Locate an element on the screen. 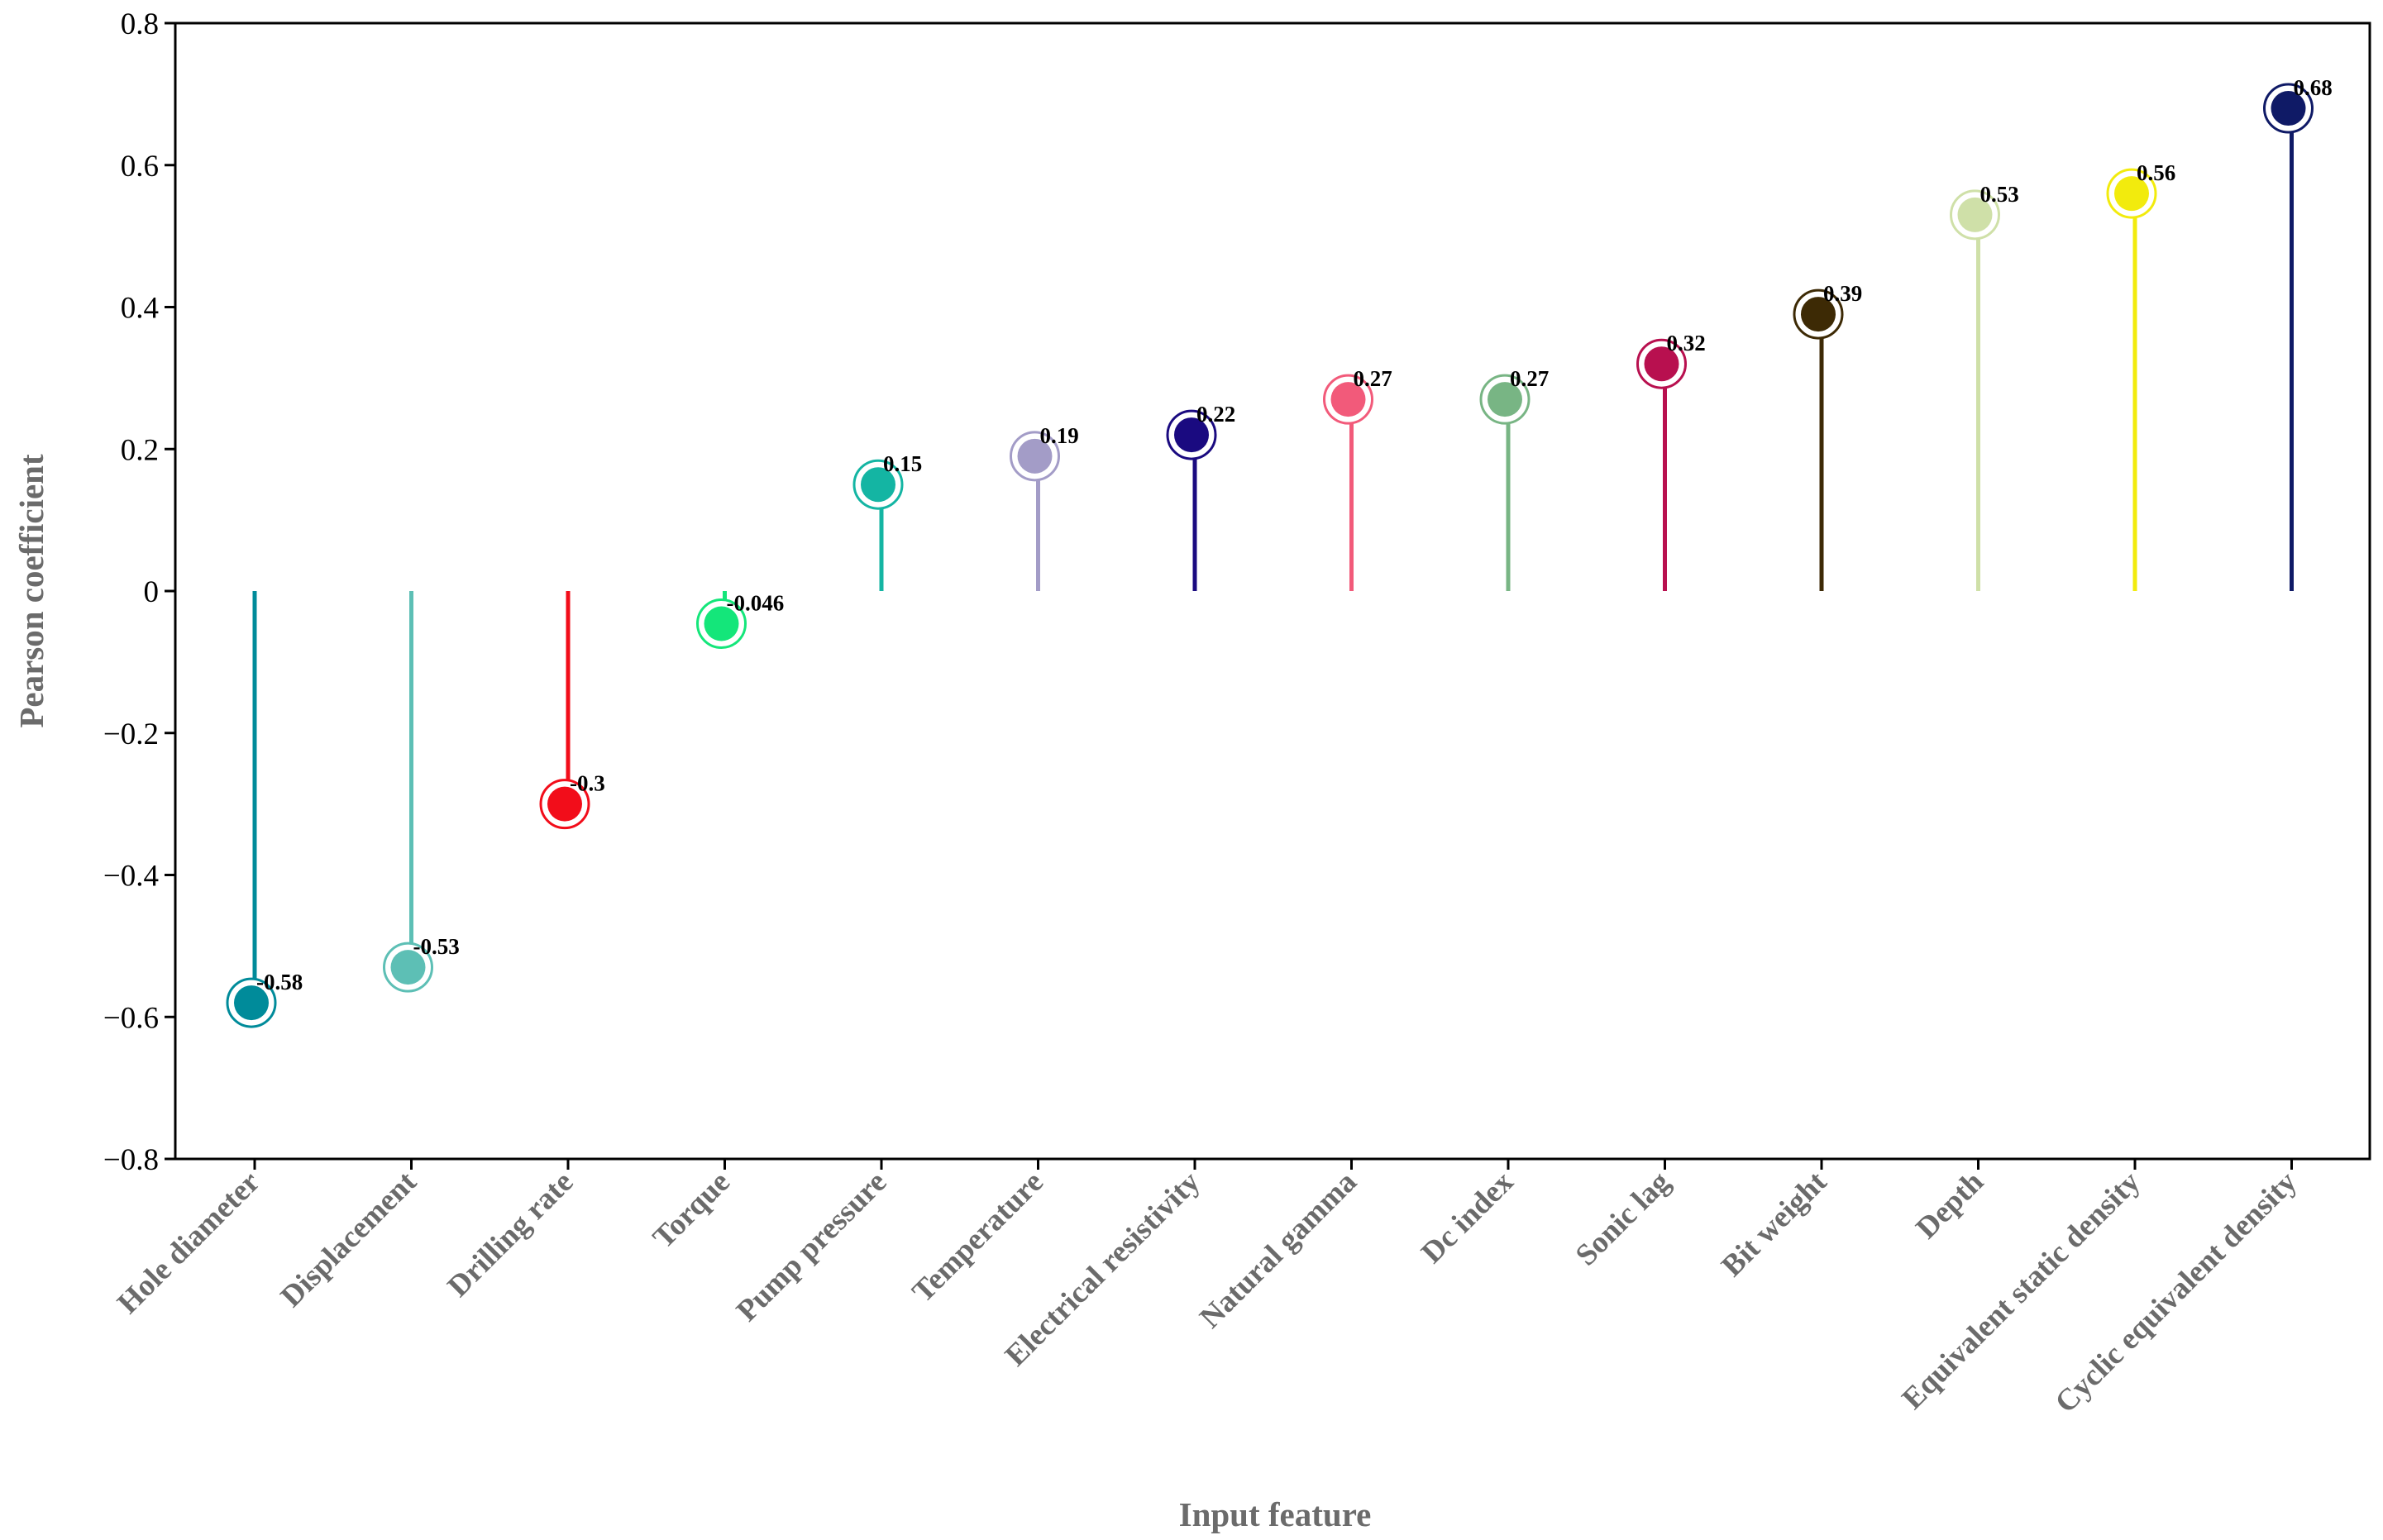  x-tick-label: Dc index is located at coordinates (1467, 1217).